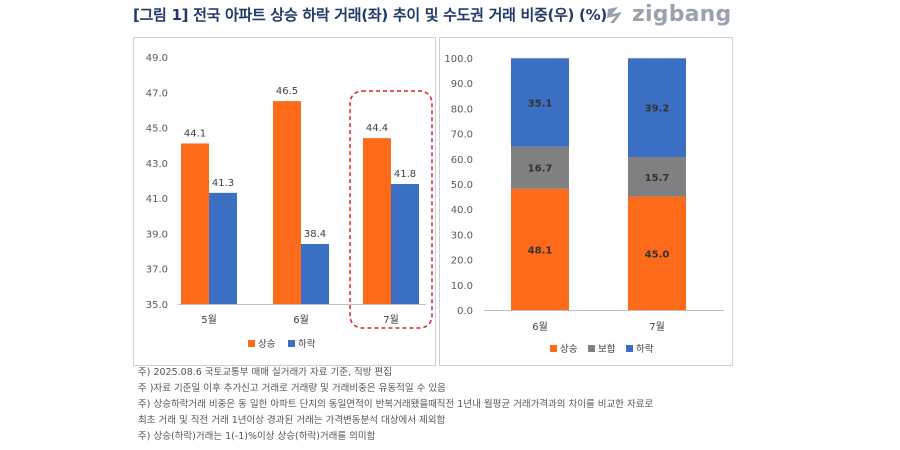 The width and height of the screenshot is (900, 450). What do you see at coordinates (462, 160) in the screenshot?
I see `y-tick-label: 60.0` at bounding box center [462, 160].